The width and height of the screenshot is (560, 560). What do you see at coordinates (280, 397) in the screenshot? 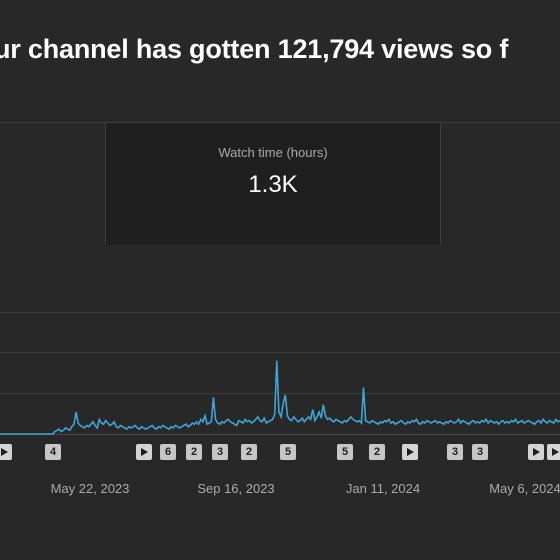
I see `views-series-line` at bounding box center [280, 397].